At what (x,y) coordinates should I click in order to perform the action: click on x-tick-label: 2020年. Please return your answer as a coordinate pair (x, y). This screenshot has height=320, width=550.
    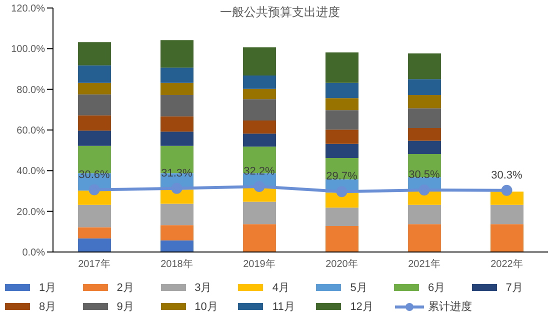
    Looking at the image, I should click on (342, 264).